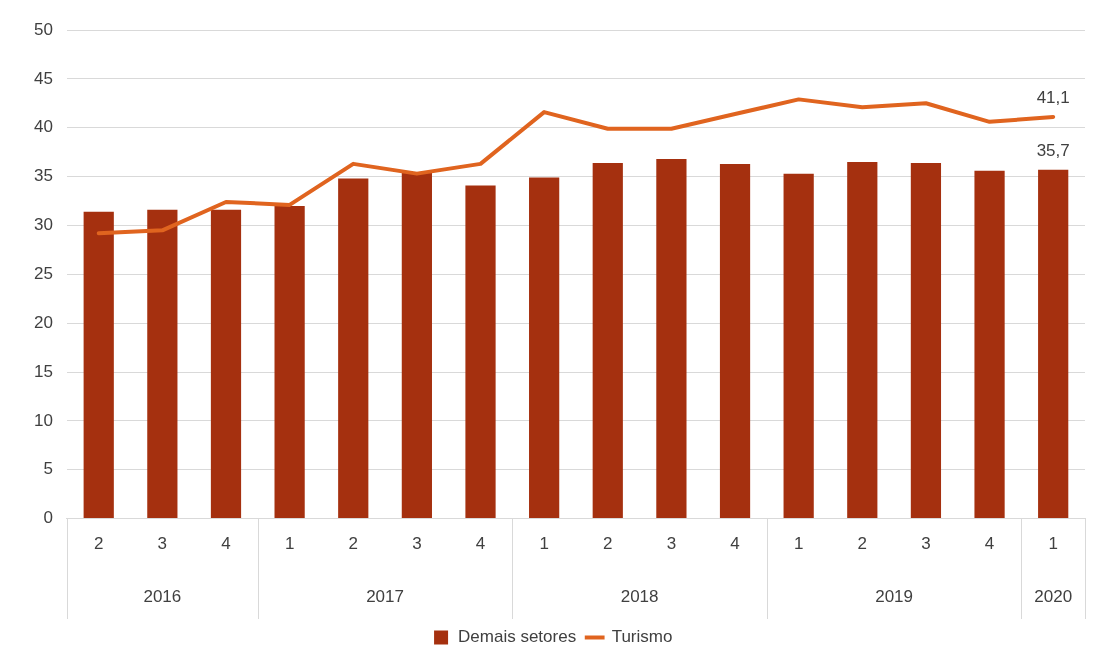 The image size is (1099, 666). What do you see at coordinates (48, 469) in the screenshot?
I see `y-tick-label: 5` at bounding box center [48, 469].